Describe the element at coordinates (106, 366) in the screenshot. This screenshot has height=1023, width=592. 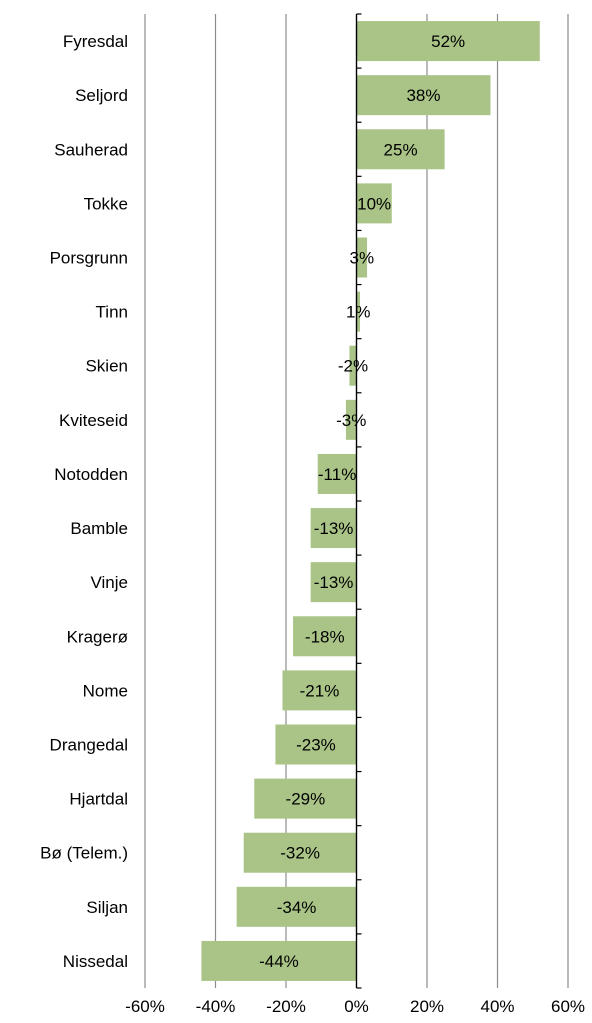
I see `category-label: Skien` at that location.